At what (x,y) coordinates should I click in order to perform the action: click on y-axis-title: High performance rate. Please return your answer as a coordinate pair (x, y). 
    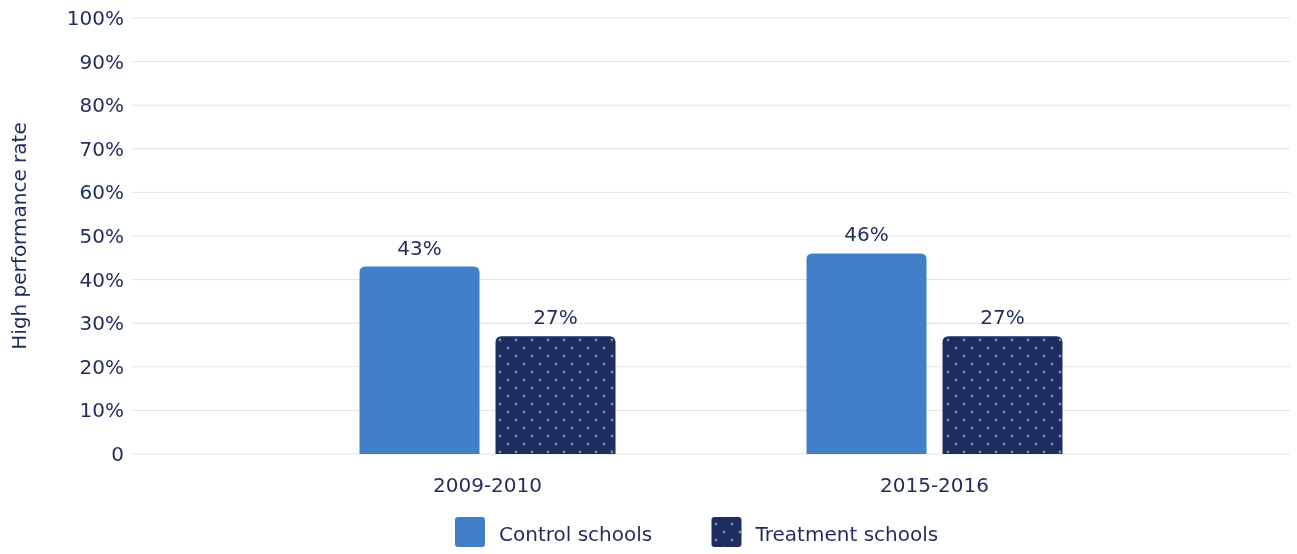
    Looking at the image, I should click on (19, 236).